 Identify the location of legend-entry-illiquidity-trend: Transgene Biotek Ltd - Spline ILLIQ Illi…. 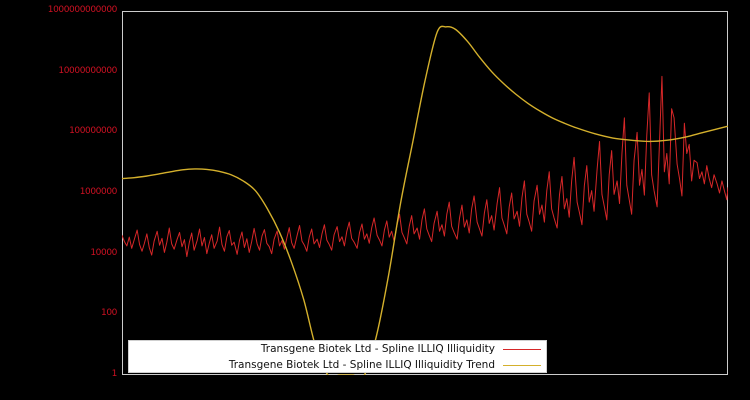
(337, 365).